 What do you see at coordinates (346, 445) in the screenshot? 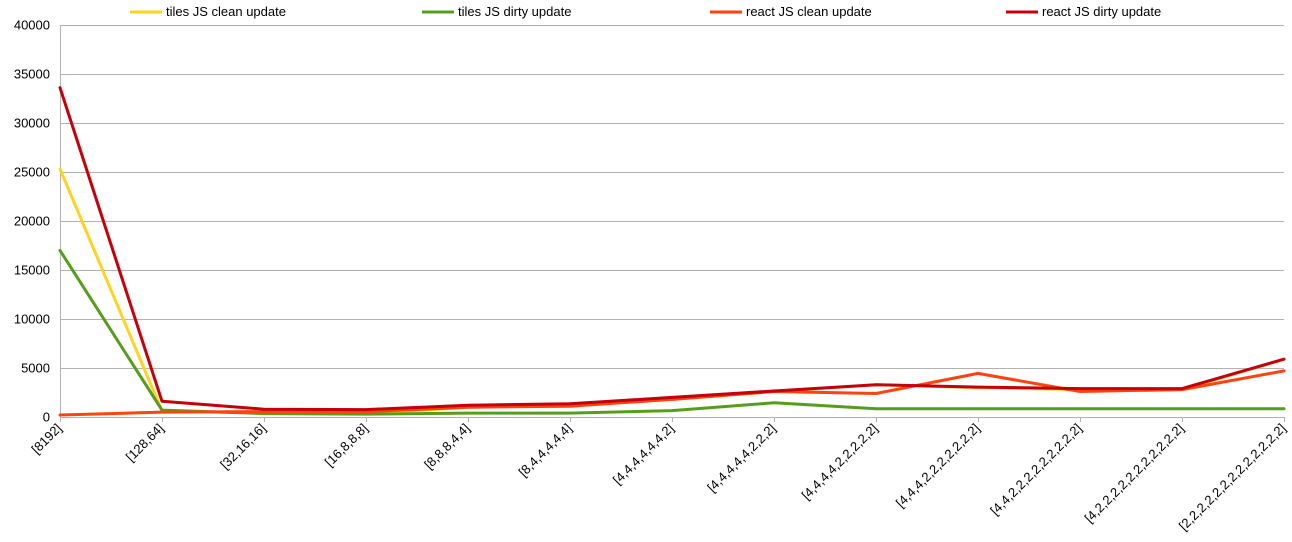
I see `x-tick-label: [16,8,8,8]` at bounding box center [346, 445].